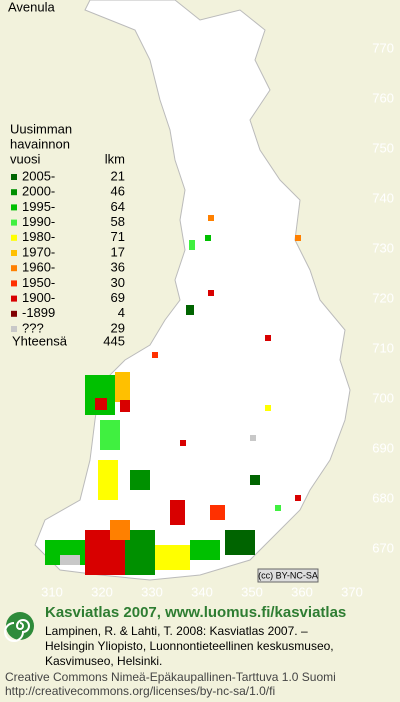  I want to click on legend-count: 30, so click(118, 282).